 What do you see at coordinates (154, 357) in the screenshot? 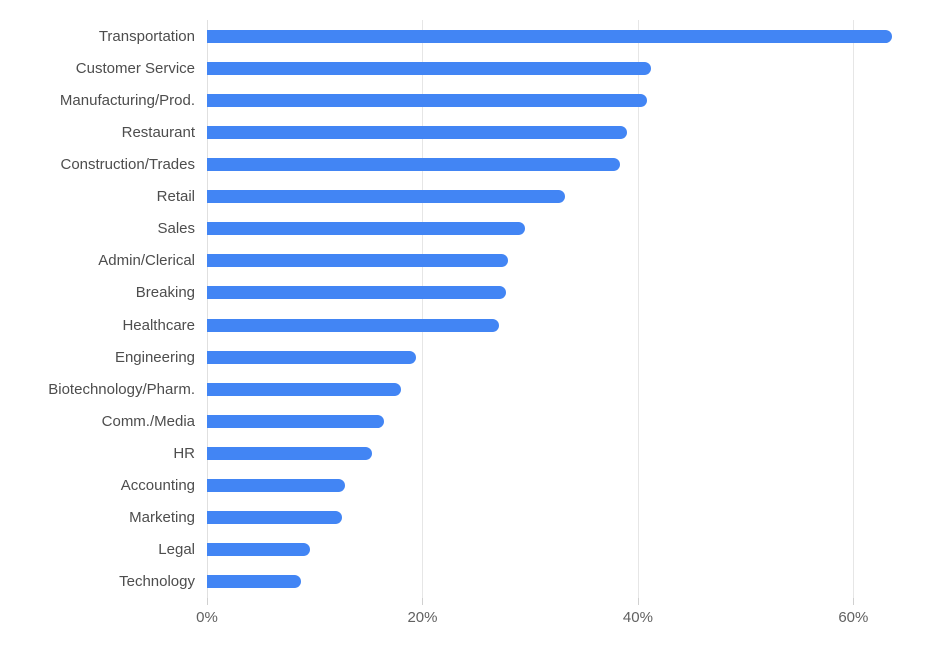
I see `category-label: Engineering` at bounding box center [154, 357].